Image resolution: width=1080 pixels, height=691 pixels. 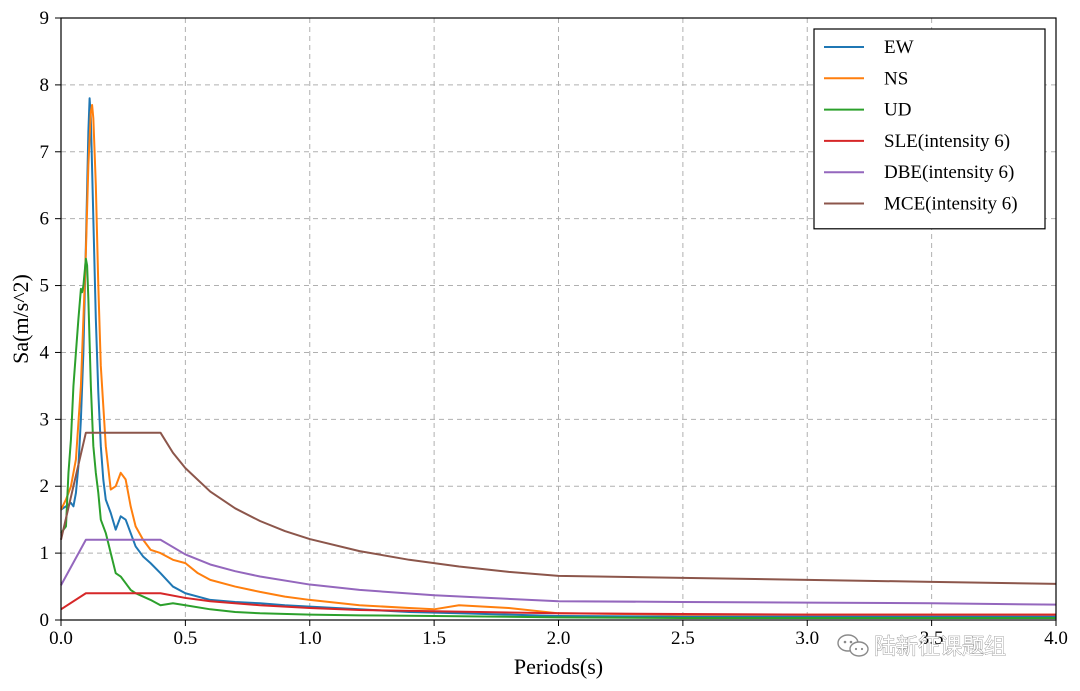 What do you see at coordinates (896, 78) in the screenshot?
I see `legend-entry: NS` at bounding box center [896, 78].